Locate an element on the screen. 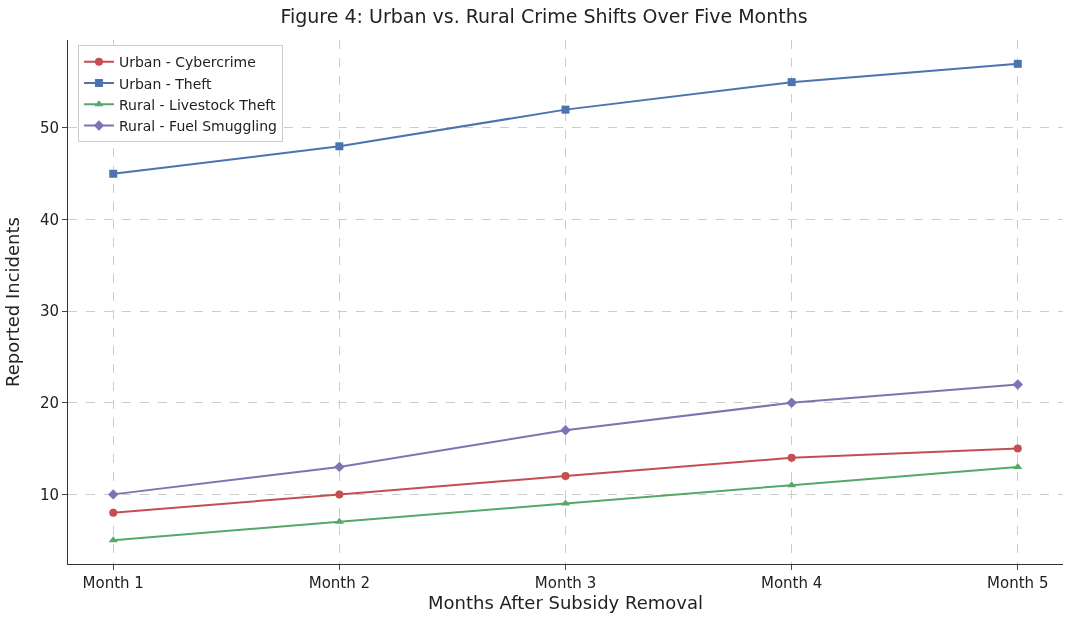 This screenshot has height=621, width=1088. x-axis-title: Months After Subsidy Removal is located at coordinates (565, 602).